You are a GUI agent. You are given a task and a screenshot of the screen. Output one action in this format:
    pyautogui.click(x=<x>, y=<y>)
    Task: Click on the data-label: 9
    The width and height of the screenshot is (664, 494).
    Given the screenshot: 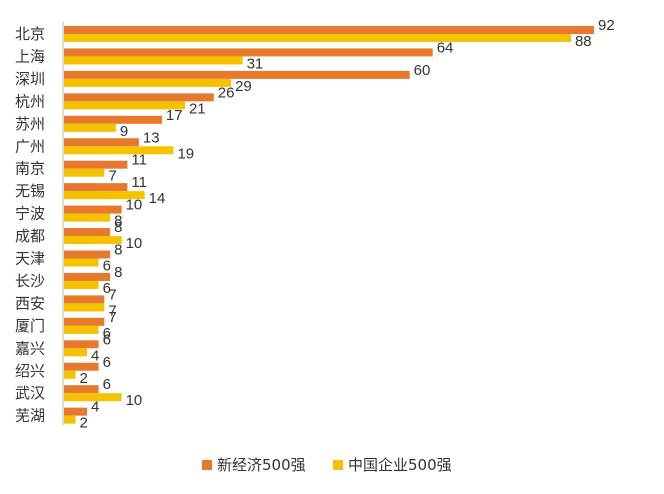 What is the action you would take?
    pyautogui.click(x=124, y=131)
    